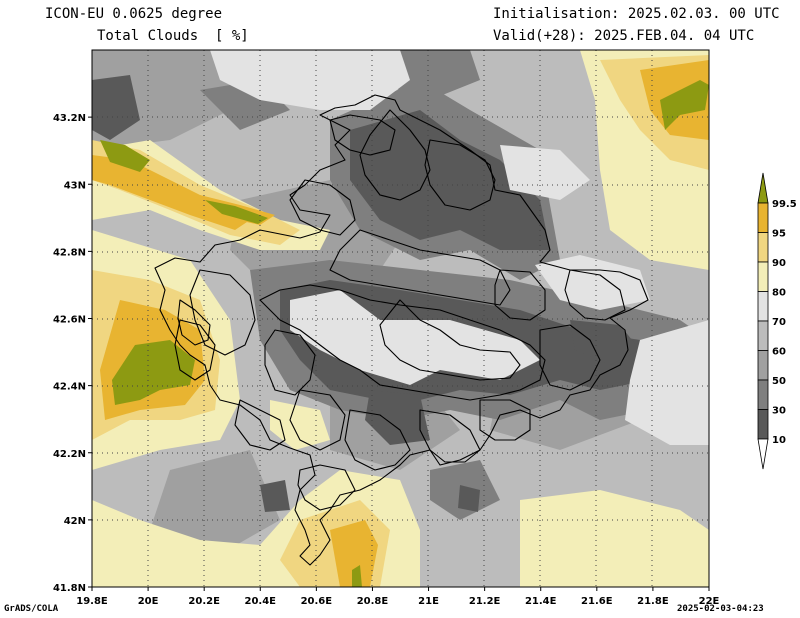  Describe the element at coordinates (69, 387) in the screenshot. I see `lat-tick-label: 42.4N` at that location.